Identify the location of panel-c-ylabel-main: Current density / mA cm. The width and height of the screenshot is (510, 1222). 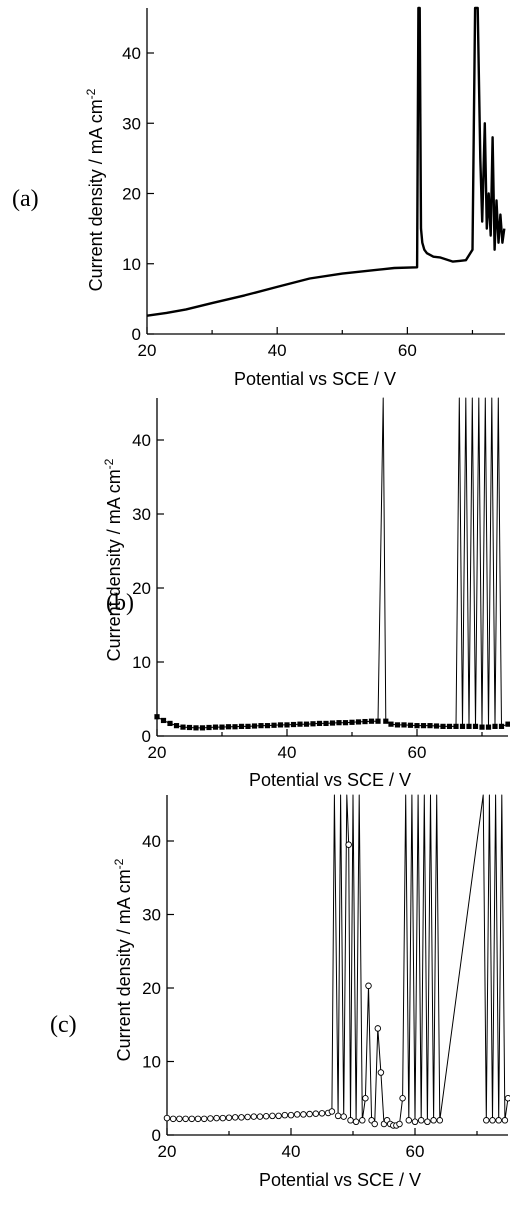
(124, 965).